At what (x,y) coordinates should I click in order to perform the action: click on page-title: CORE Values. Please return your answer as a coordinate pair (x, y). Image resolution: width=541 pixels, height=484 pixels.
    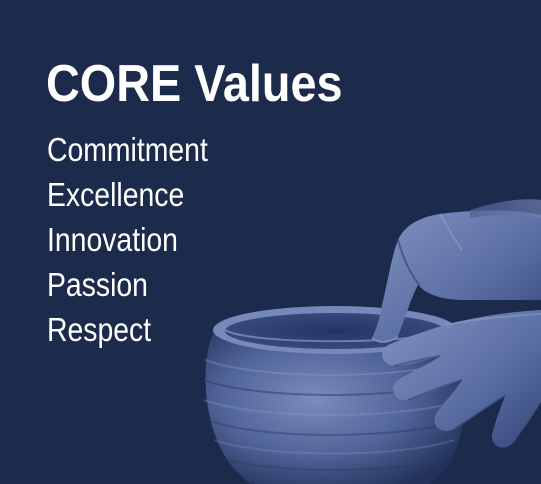
    Looking at the image, I should click on (194, 84).